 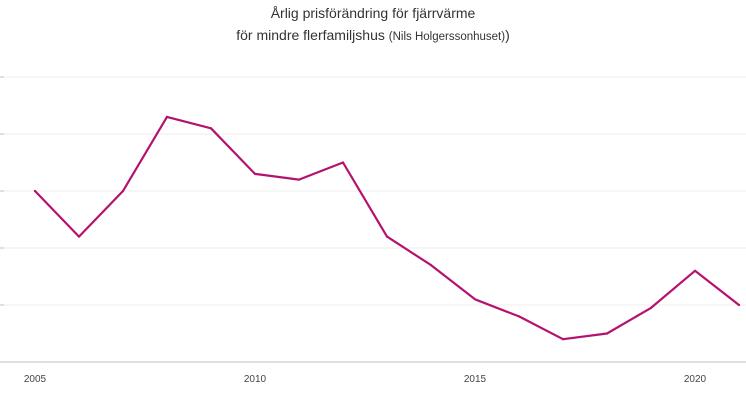 What do you see at coordinates (695, 379) in the screenshot?
I see `x-tick-label-2020: 2020` at bounding box center [695, 379].